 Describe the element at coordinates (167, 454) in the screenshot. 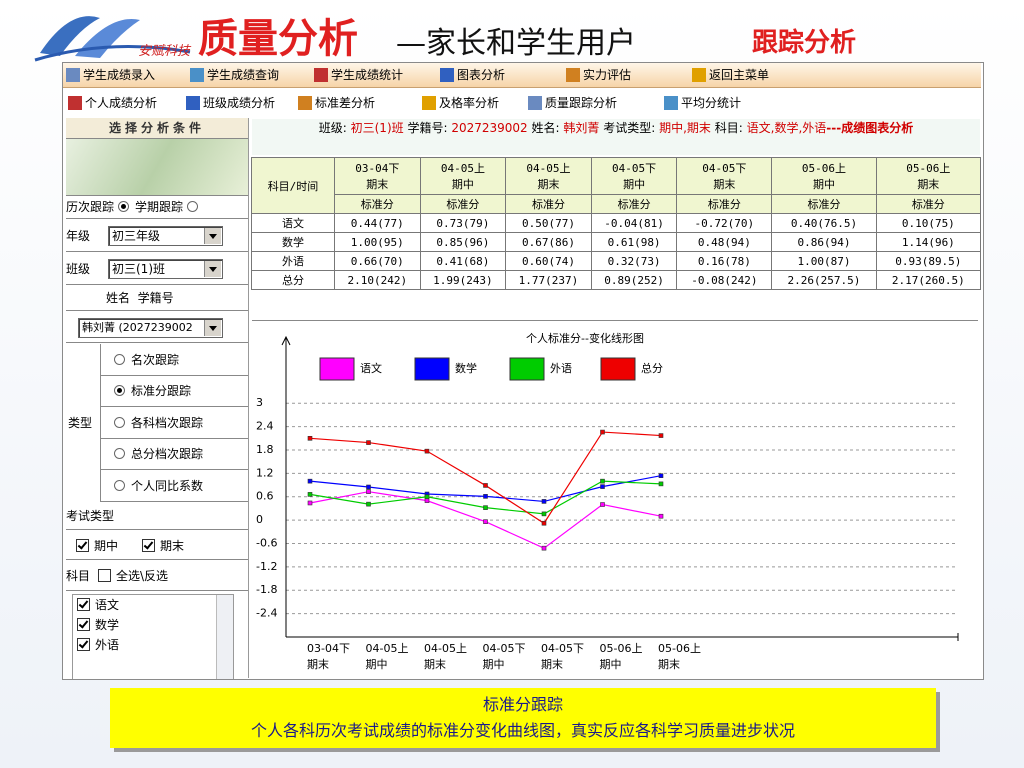

I see `option-label: 总分档次跟踪` at that location.